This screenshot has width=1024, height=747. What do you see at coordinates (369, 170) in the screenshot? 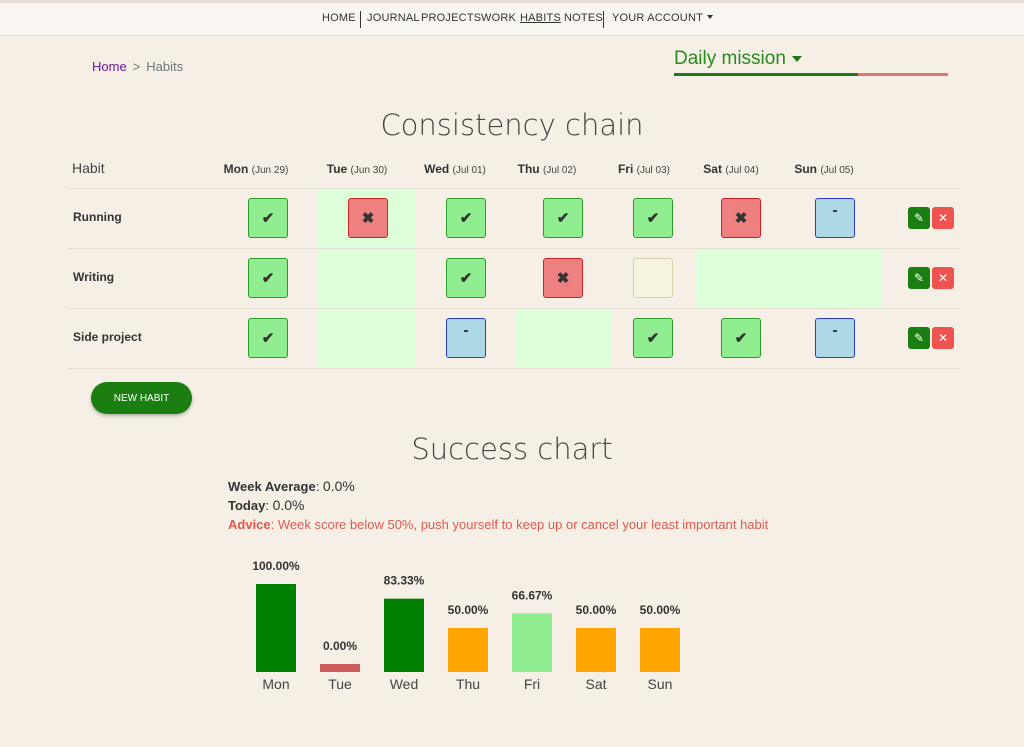
I see `day-date: (Jun 30)` at bounding box center [369, 170].